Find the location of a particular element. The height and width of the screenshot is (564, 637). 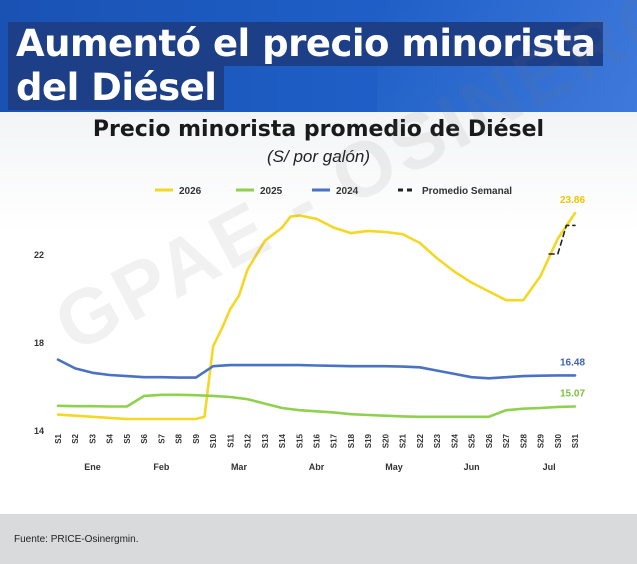

month-label: Jun is located at coordinates (472, 467).